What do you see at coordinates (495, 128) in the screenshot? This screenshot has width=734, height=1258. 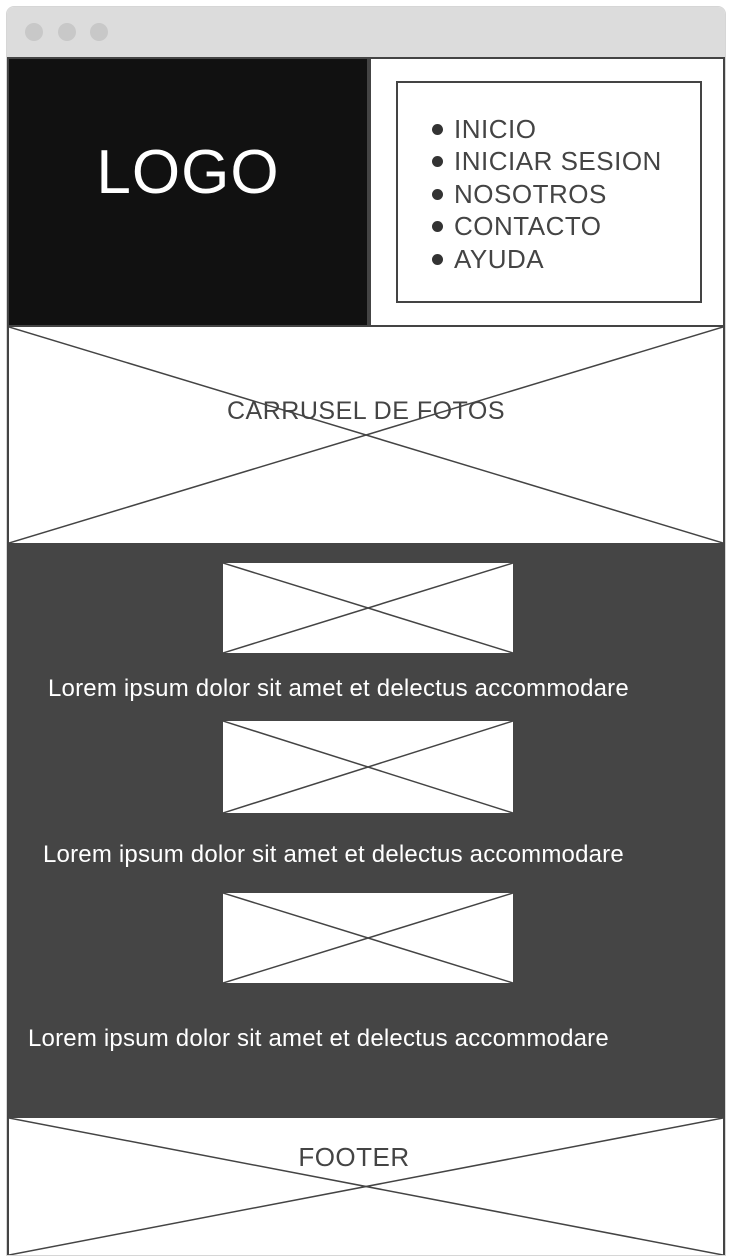 I see `nav-item-label: INICIO` at bounding box center [495, 128].